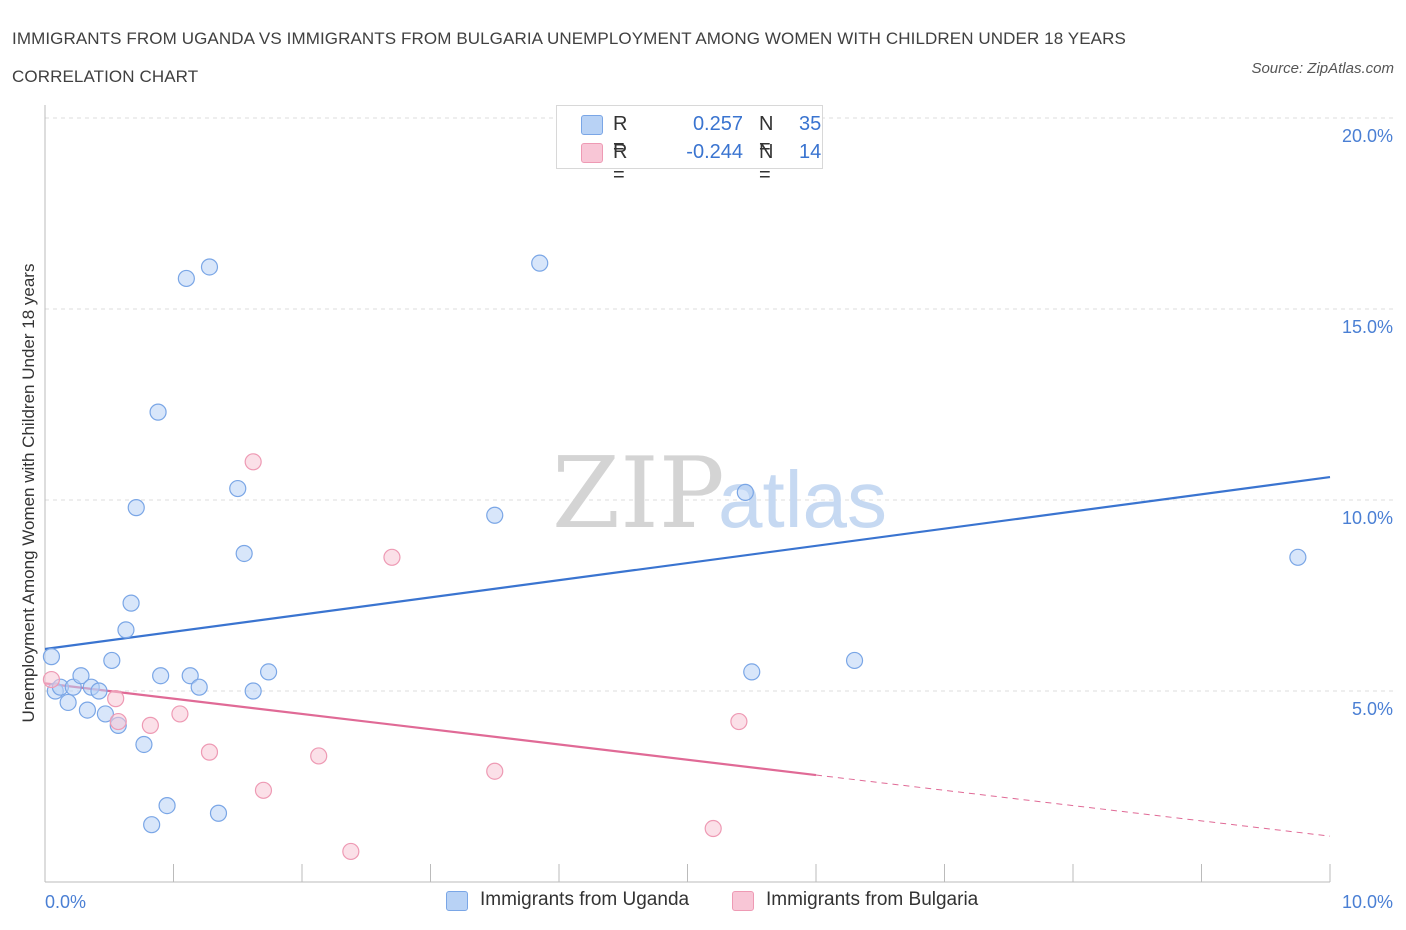  Describe the element at coordinates (714, 152) in the screenshot. I see `r-value: -0.244` at that location.